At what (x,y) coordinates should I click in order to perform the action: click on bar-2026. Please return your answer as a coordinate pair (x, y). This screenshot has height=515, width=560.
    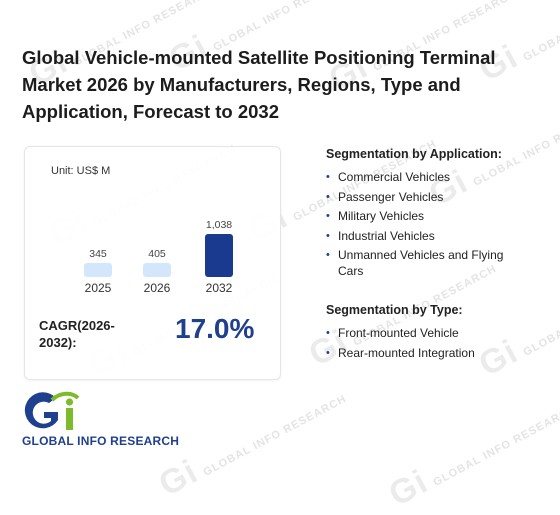
    Looking at the image, I should click on (157, 270).